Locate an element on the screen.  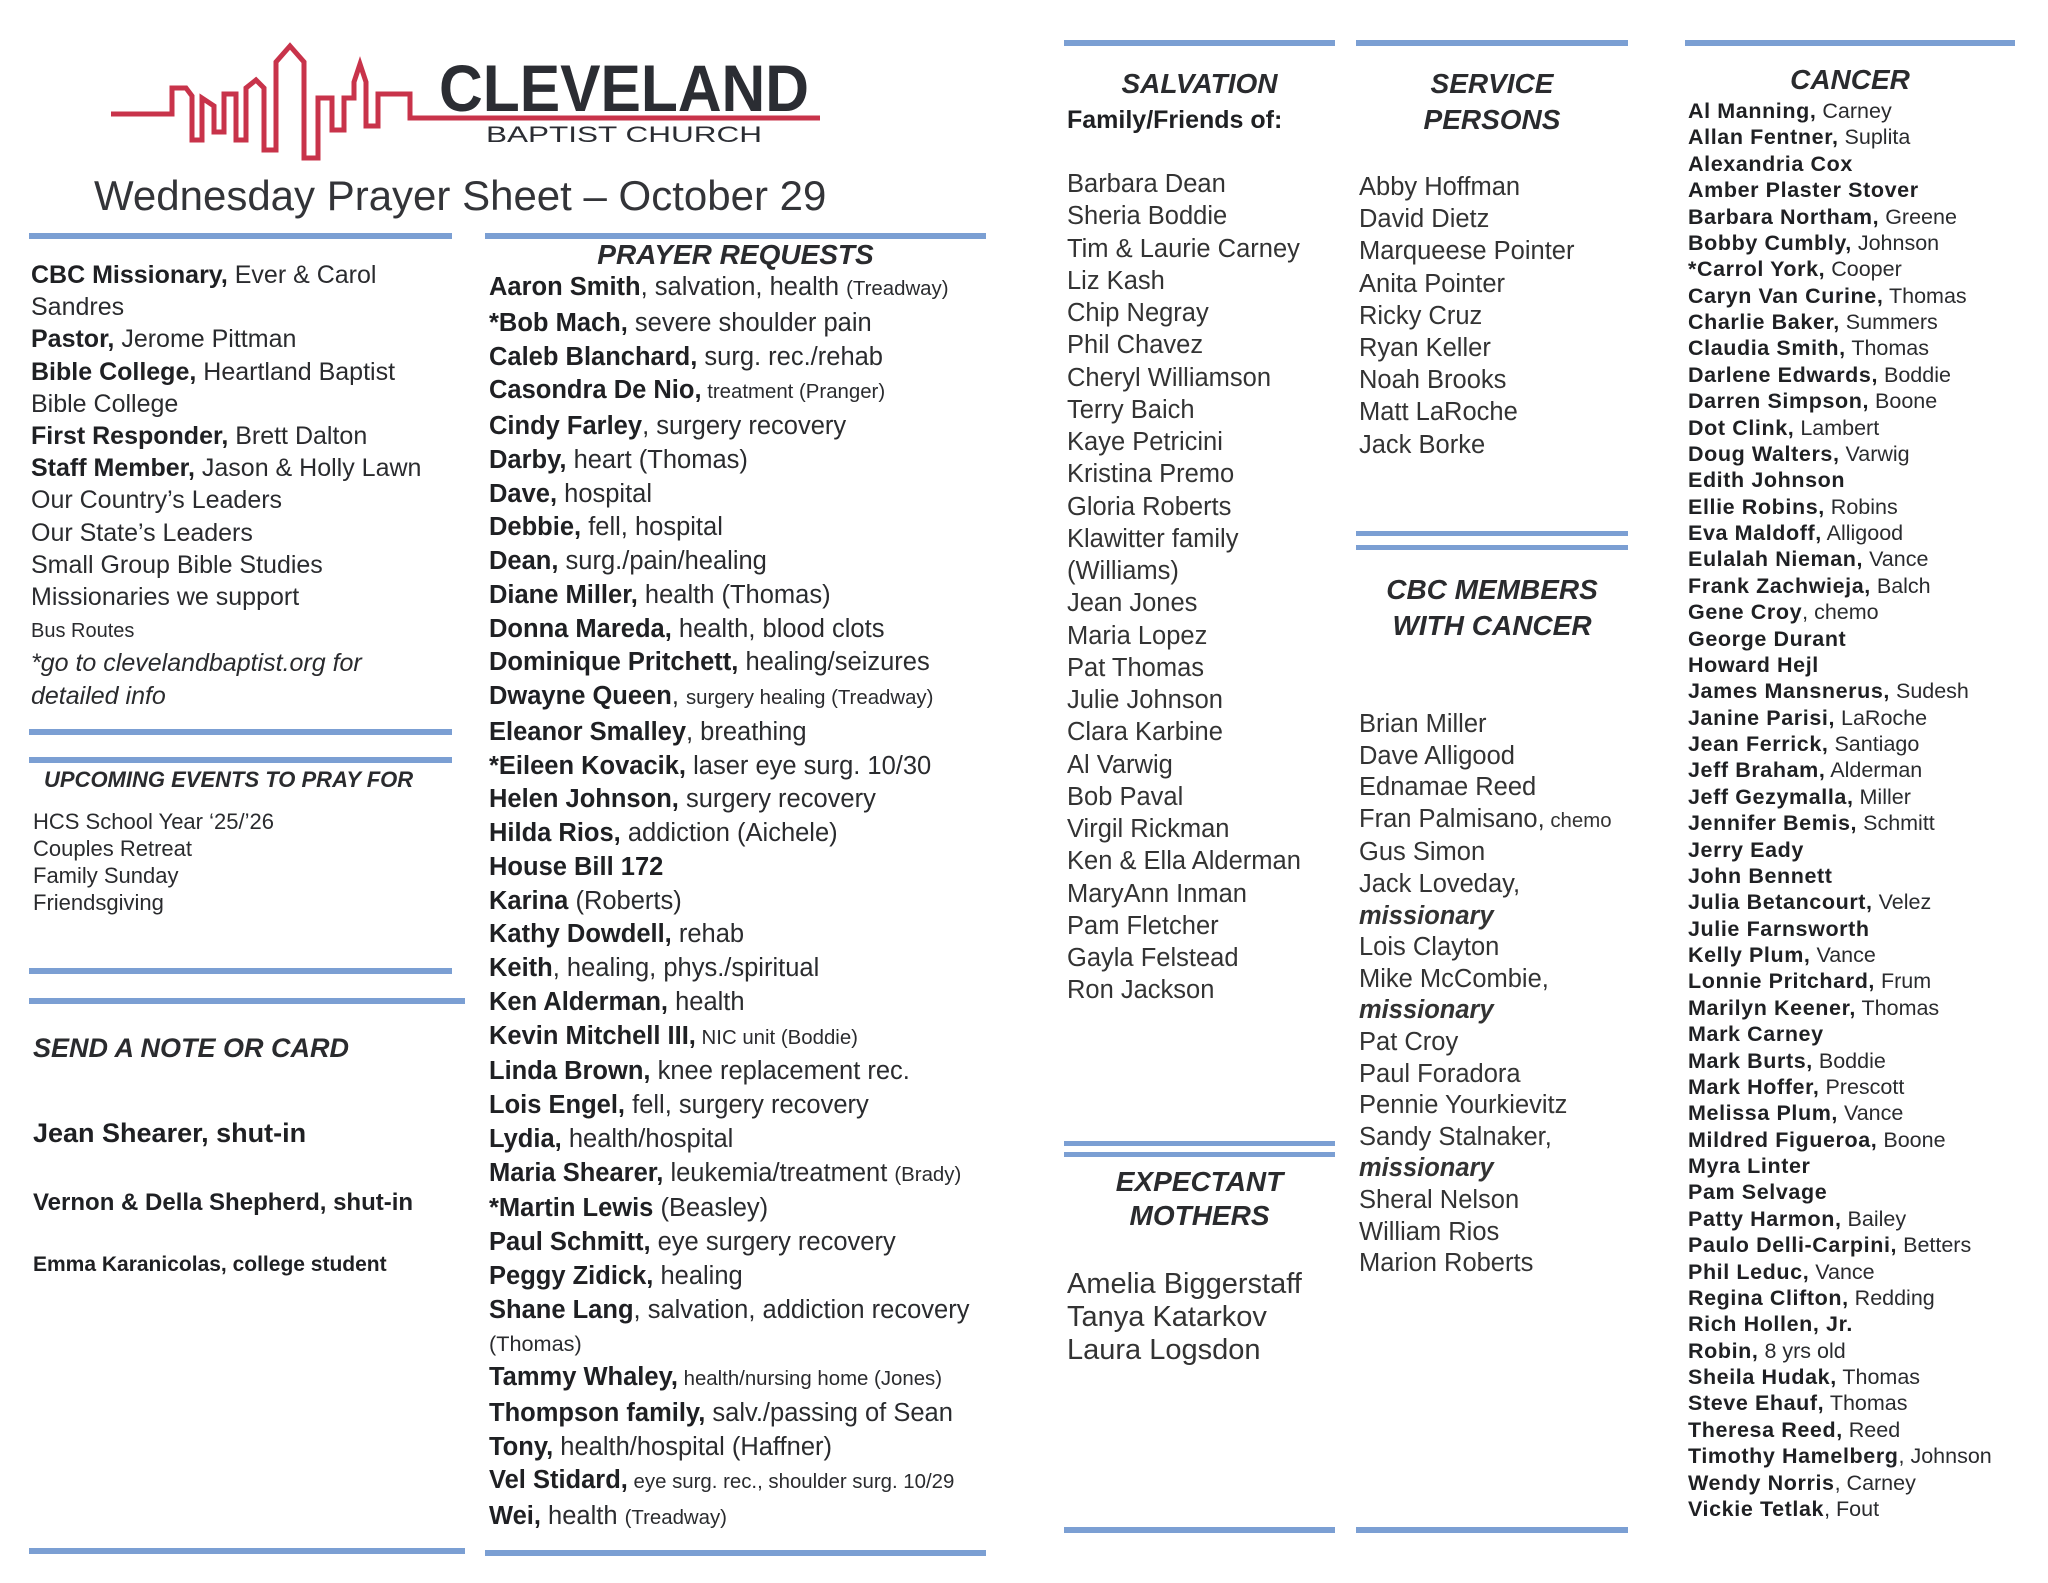
list-item: Steve Ehauf, Thomas is located at coordinates (1840, 1403).